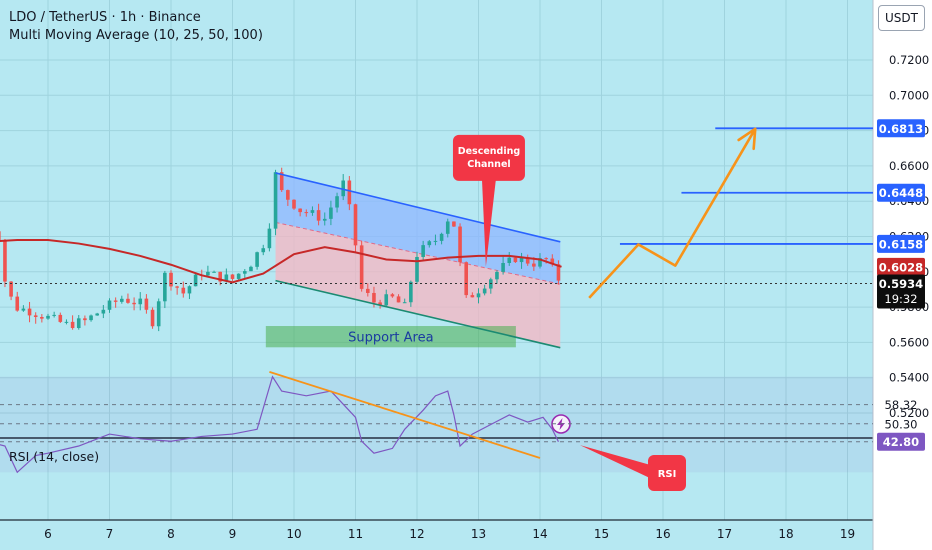 The height and width of the screenshot is (550, 932). Describe the element at coordinates (724, 534) in the screenshot. I see `time-tick-label: 17` at that location.